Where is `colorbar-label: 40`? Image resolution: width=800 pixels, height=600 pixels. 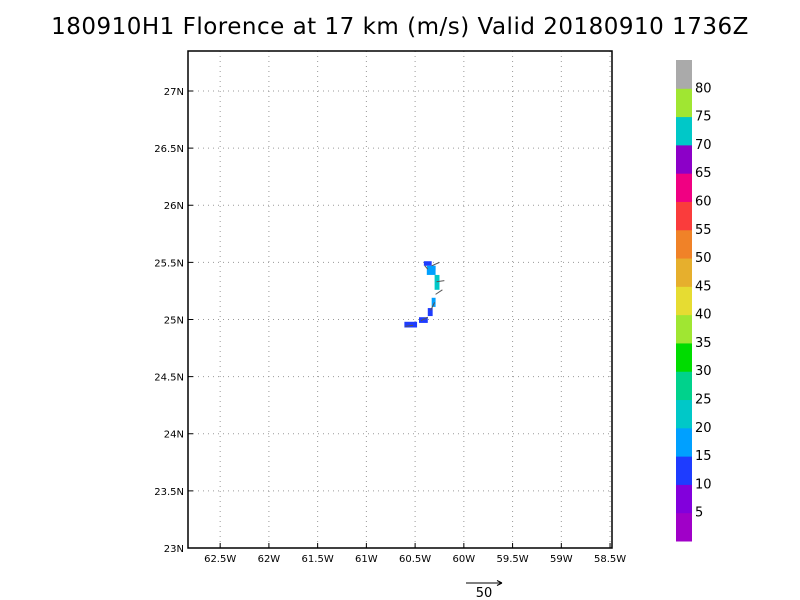 colorbar-label: 40 is located at coordinates (703, 315).